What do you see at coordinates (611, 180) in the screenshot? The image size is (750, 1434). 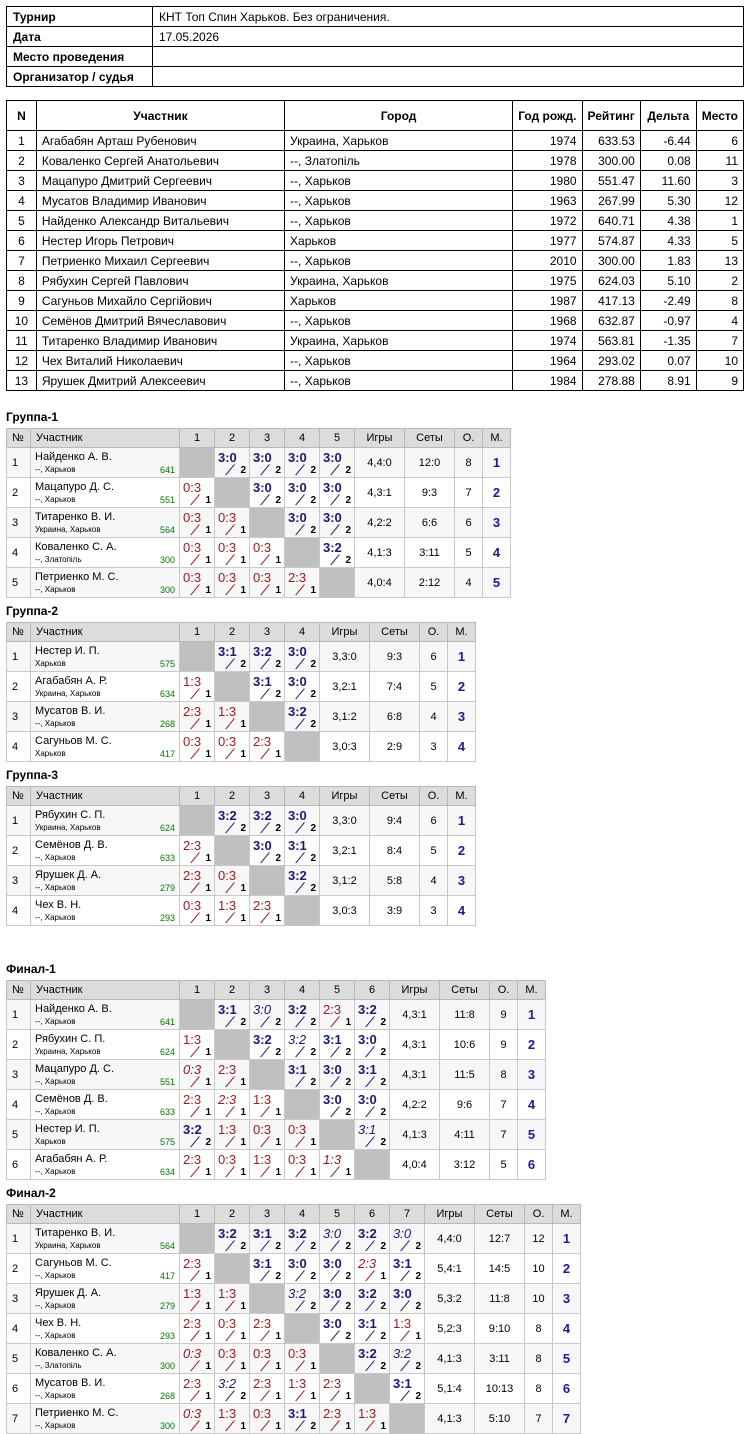 I see `player-cell: 551.47` at bounding box center [611, 180].